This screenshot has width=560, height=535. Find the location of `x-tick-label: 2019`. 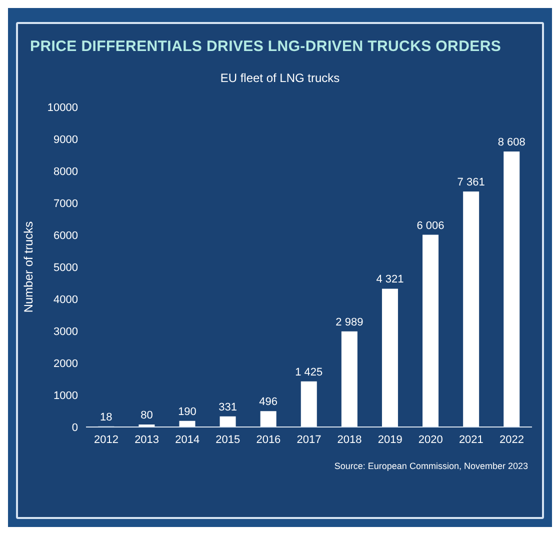

x-tick-label: 2019 is located at coordinates (390, 440).